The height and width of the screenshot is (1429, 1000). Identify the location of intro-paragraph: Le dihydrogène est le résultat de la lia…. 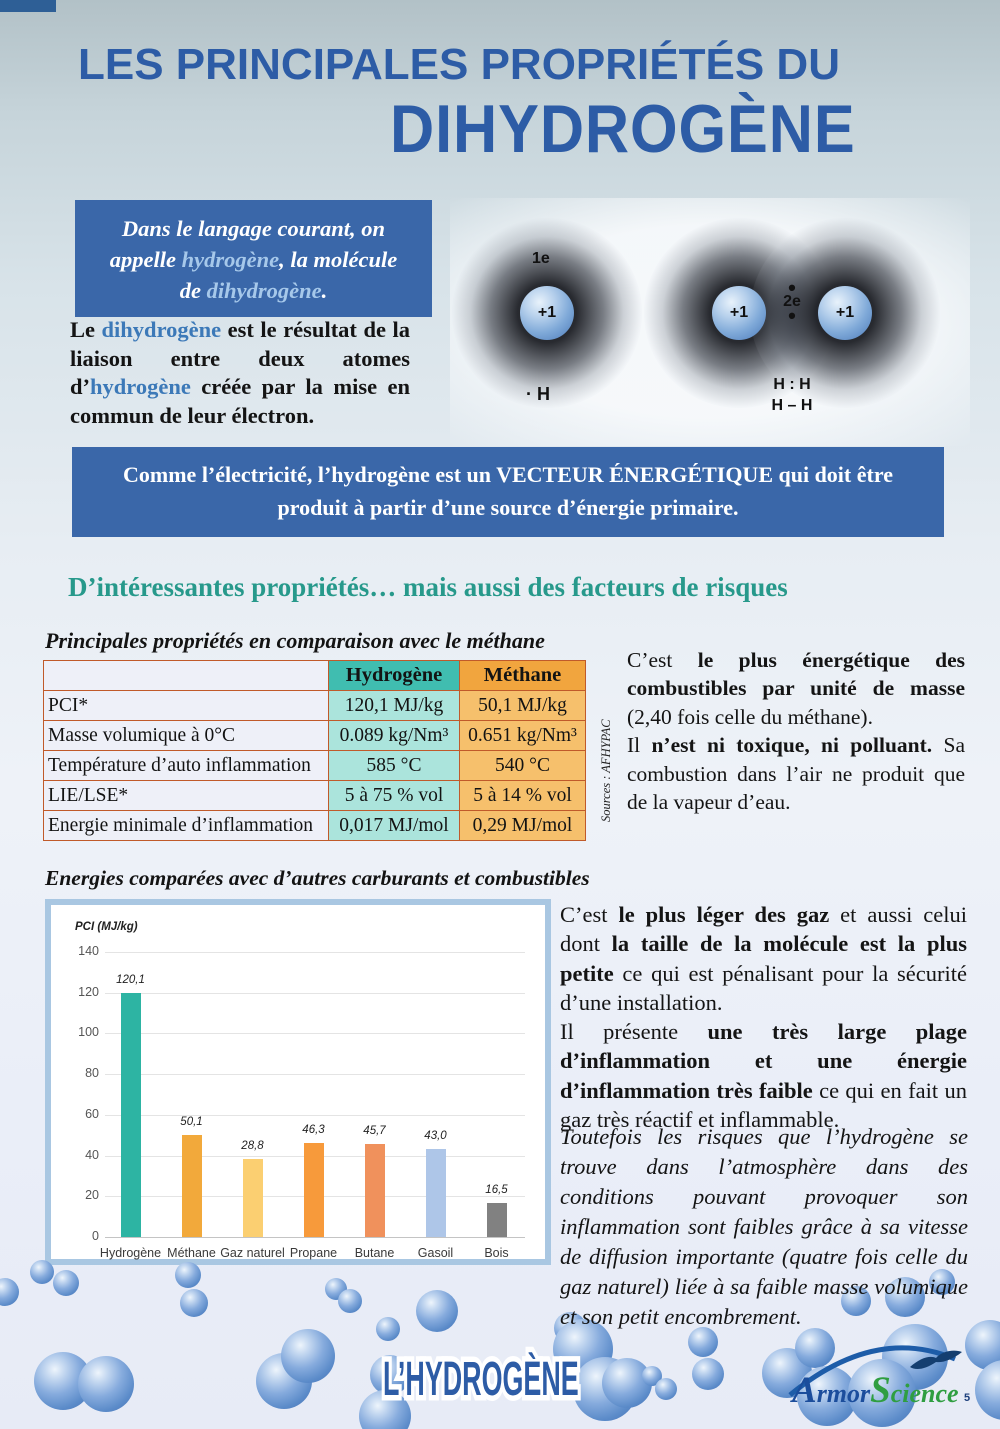
(240, 372).